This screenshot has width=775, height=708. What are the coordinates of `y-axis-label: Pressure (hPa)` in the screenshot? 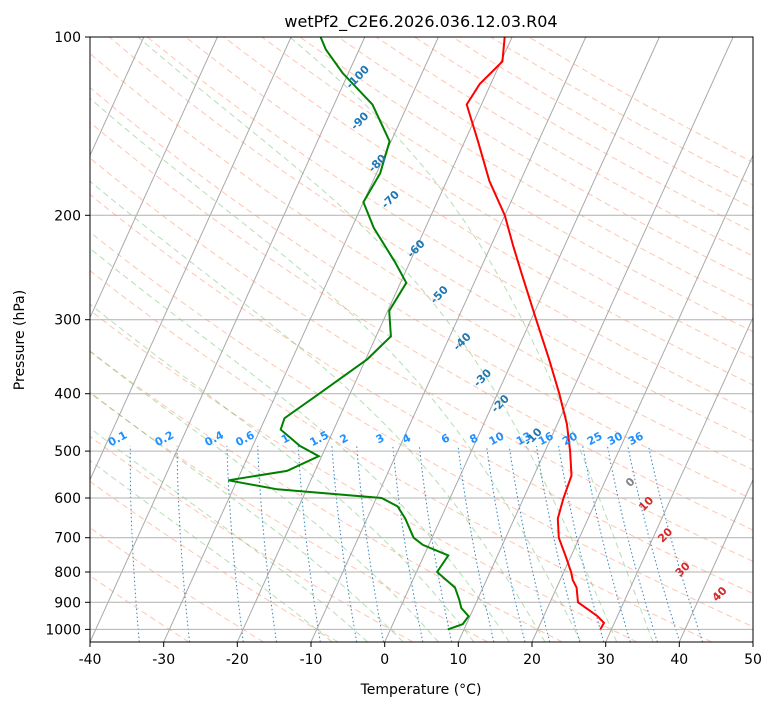 It's located at (20, 340).